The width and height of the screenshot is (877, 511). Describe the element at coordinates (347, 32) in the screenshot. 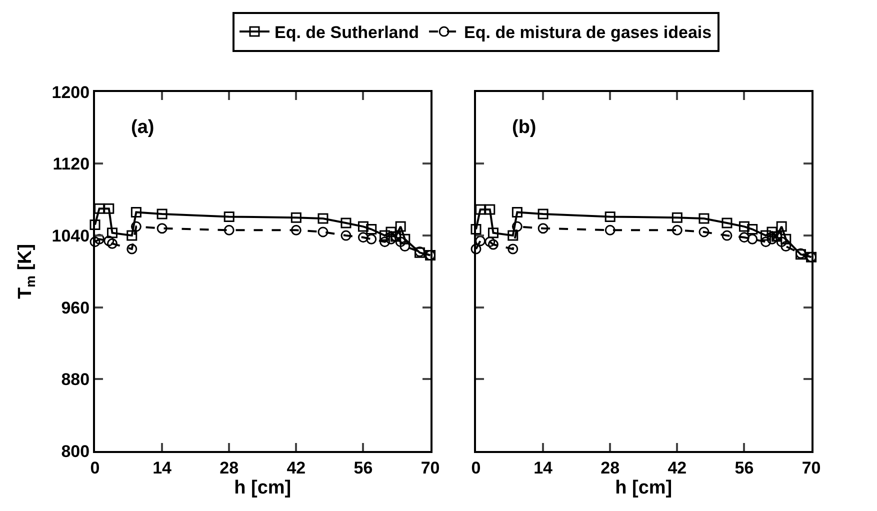

I see `legend-label: Eq. de Sutherland` at that location.